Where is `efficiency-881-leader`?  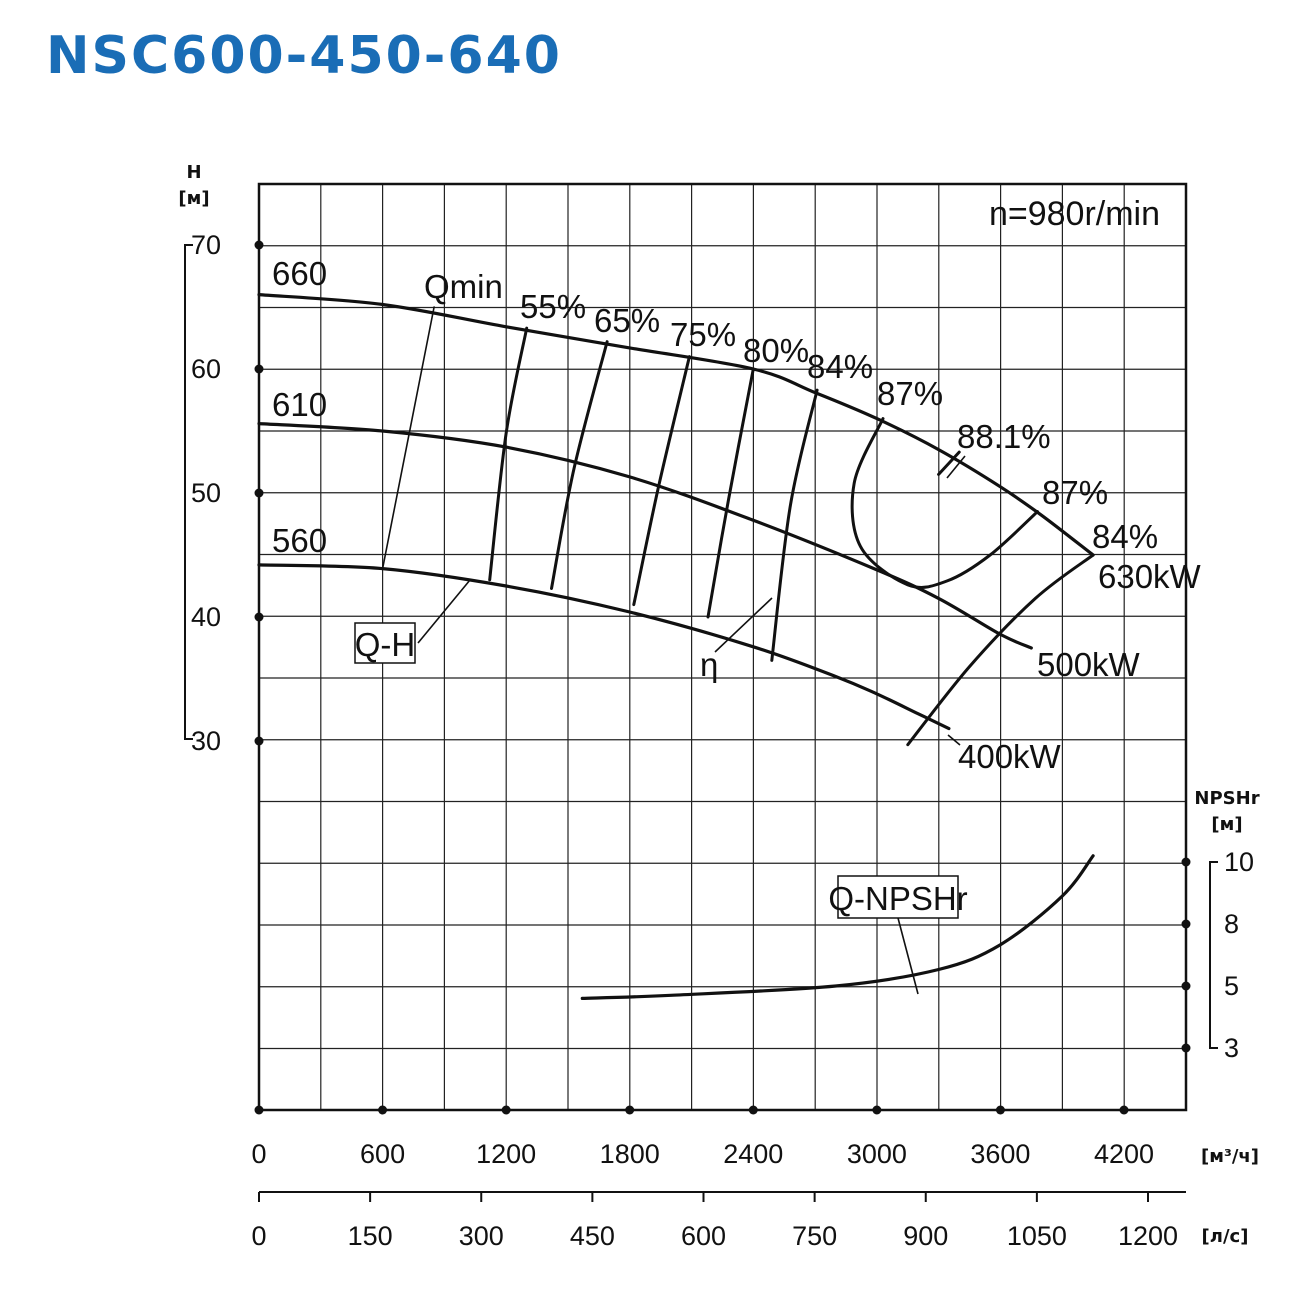 efficiency-881-leader is located at coordinates (956, 467).